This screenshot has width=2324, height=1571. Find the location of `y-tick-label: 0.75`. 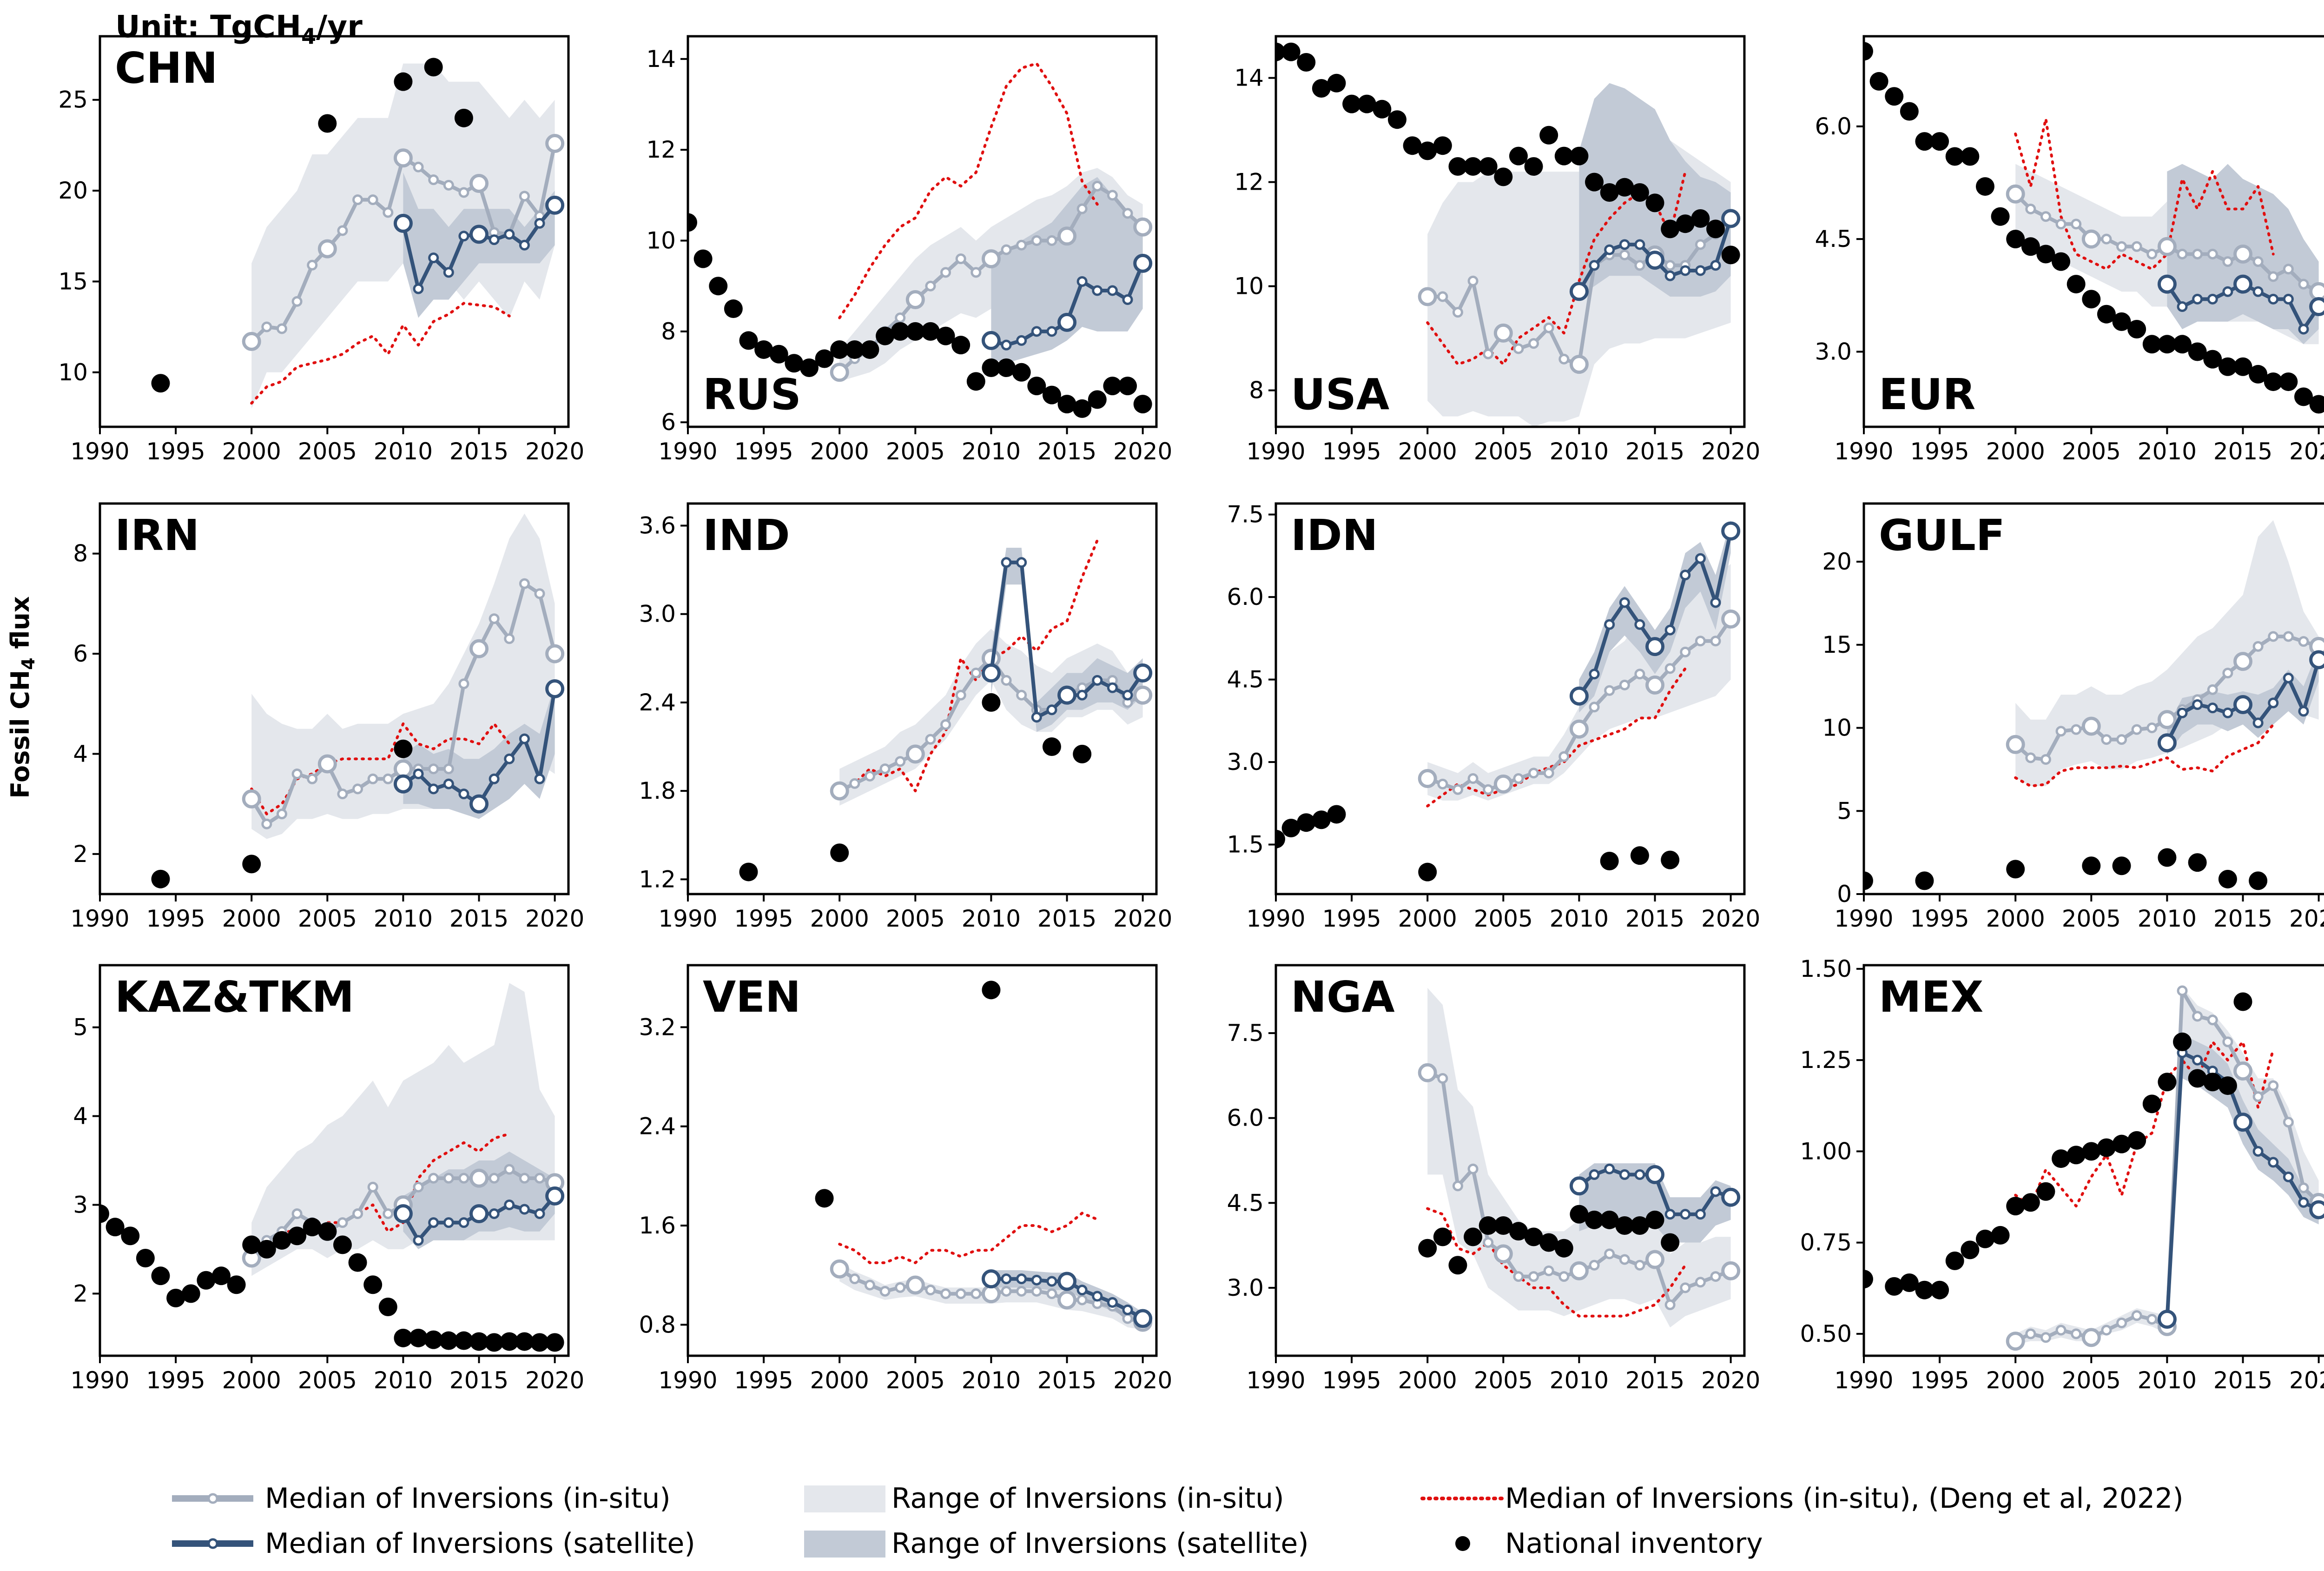

y-tick-label: 0.75 is located at coordinates (1826, 1242).